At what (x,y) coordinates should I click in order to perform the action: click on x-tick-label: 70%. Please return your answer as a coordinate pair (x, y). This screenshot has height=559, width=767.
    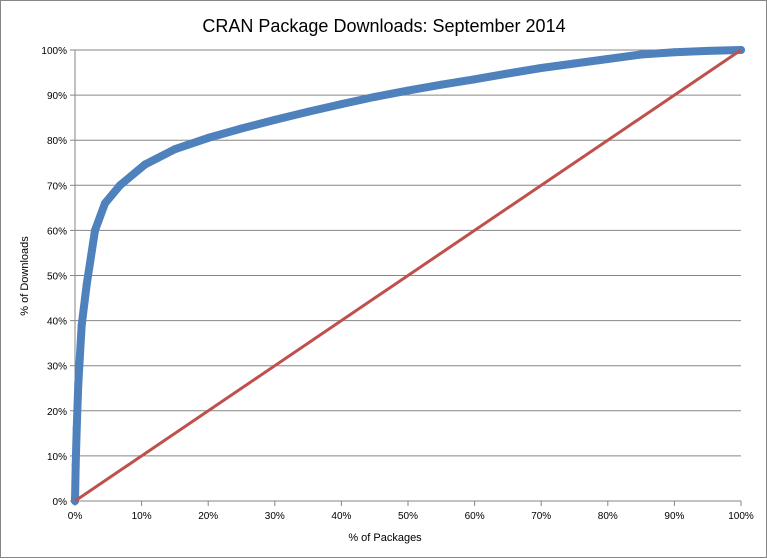
    Looking at the image, I should click on (541, 516).